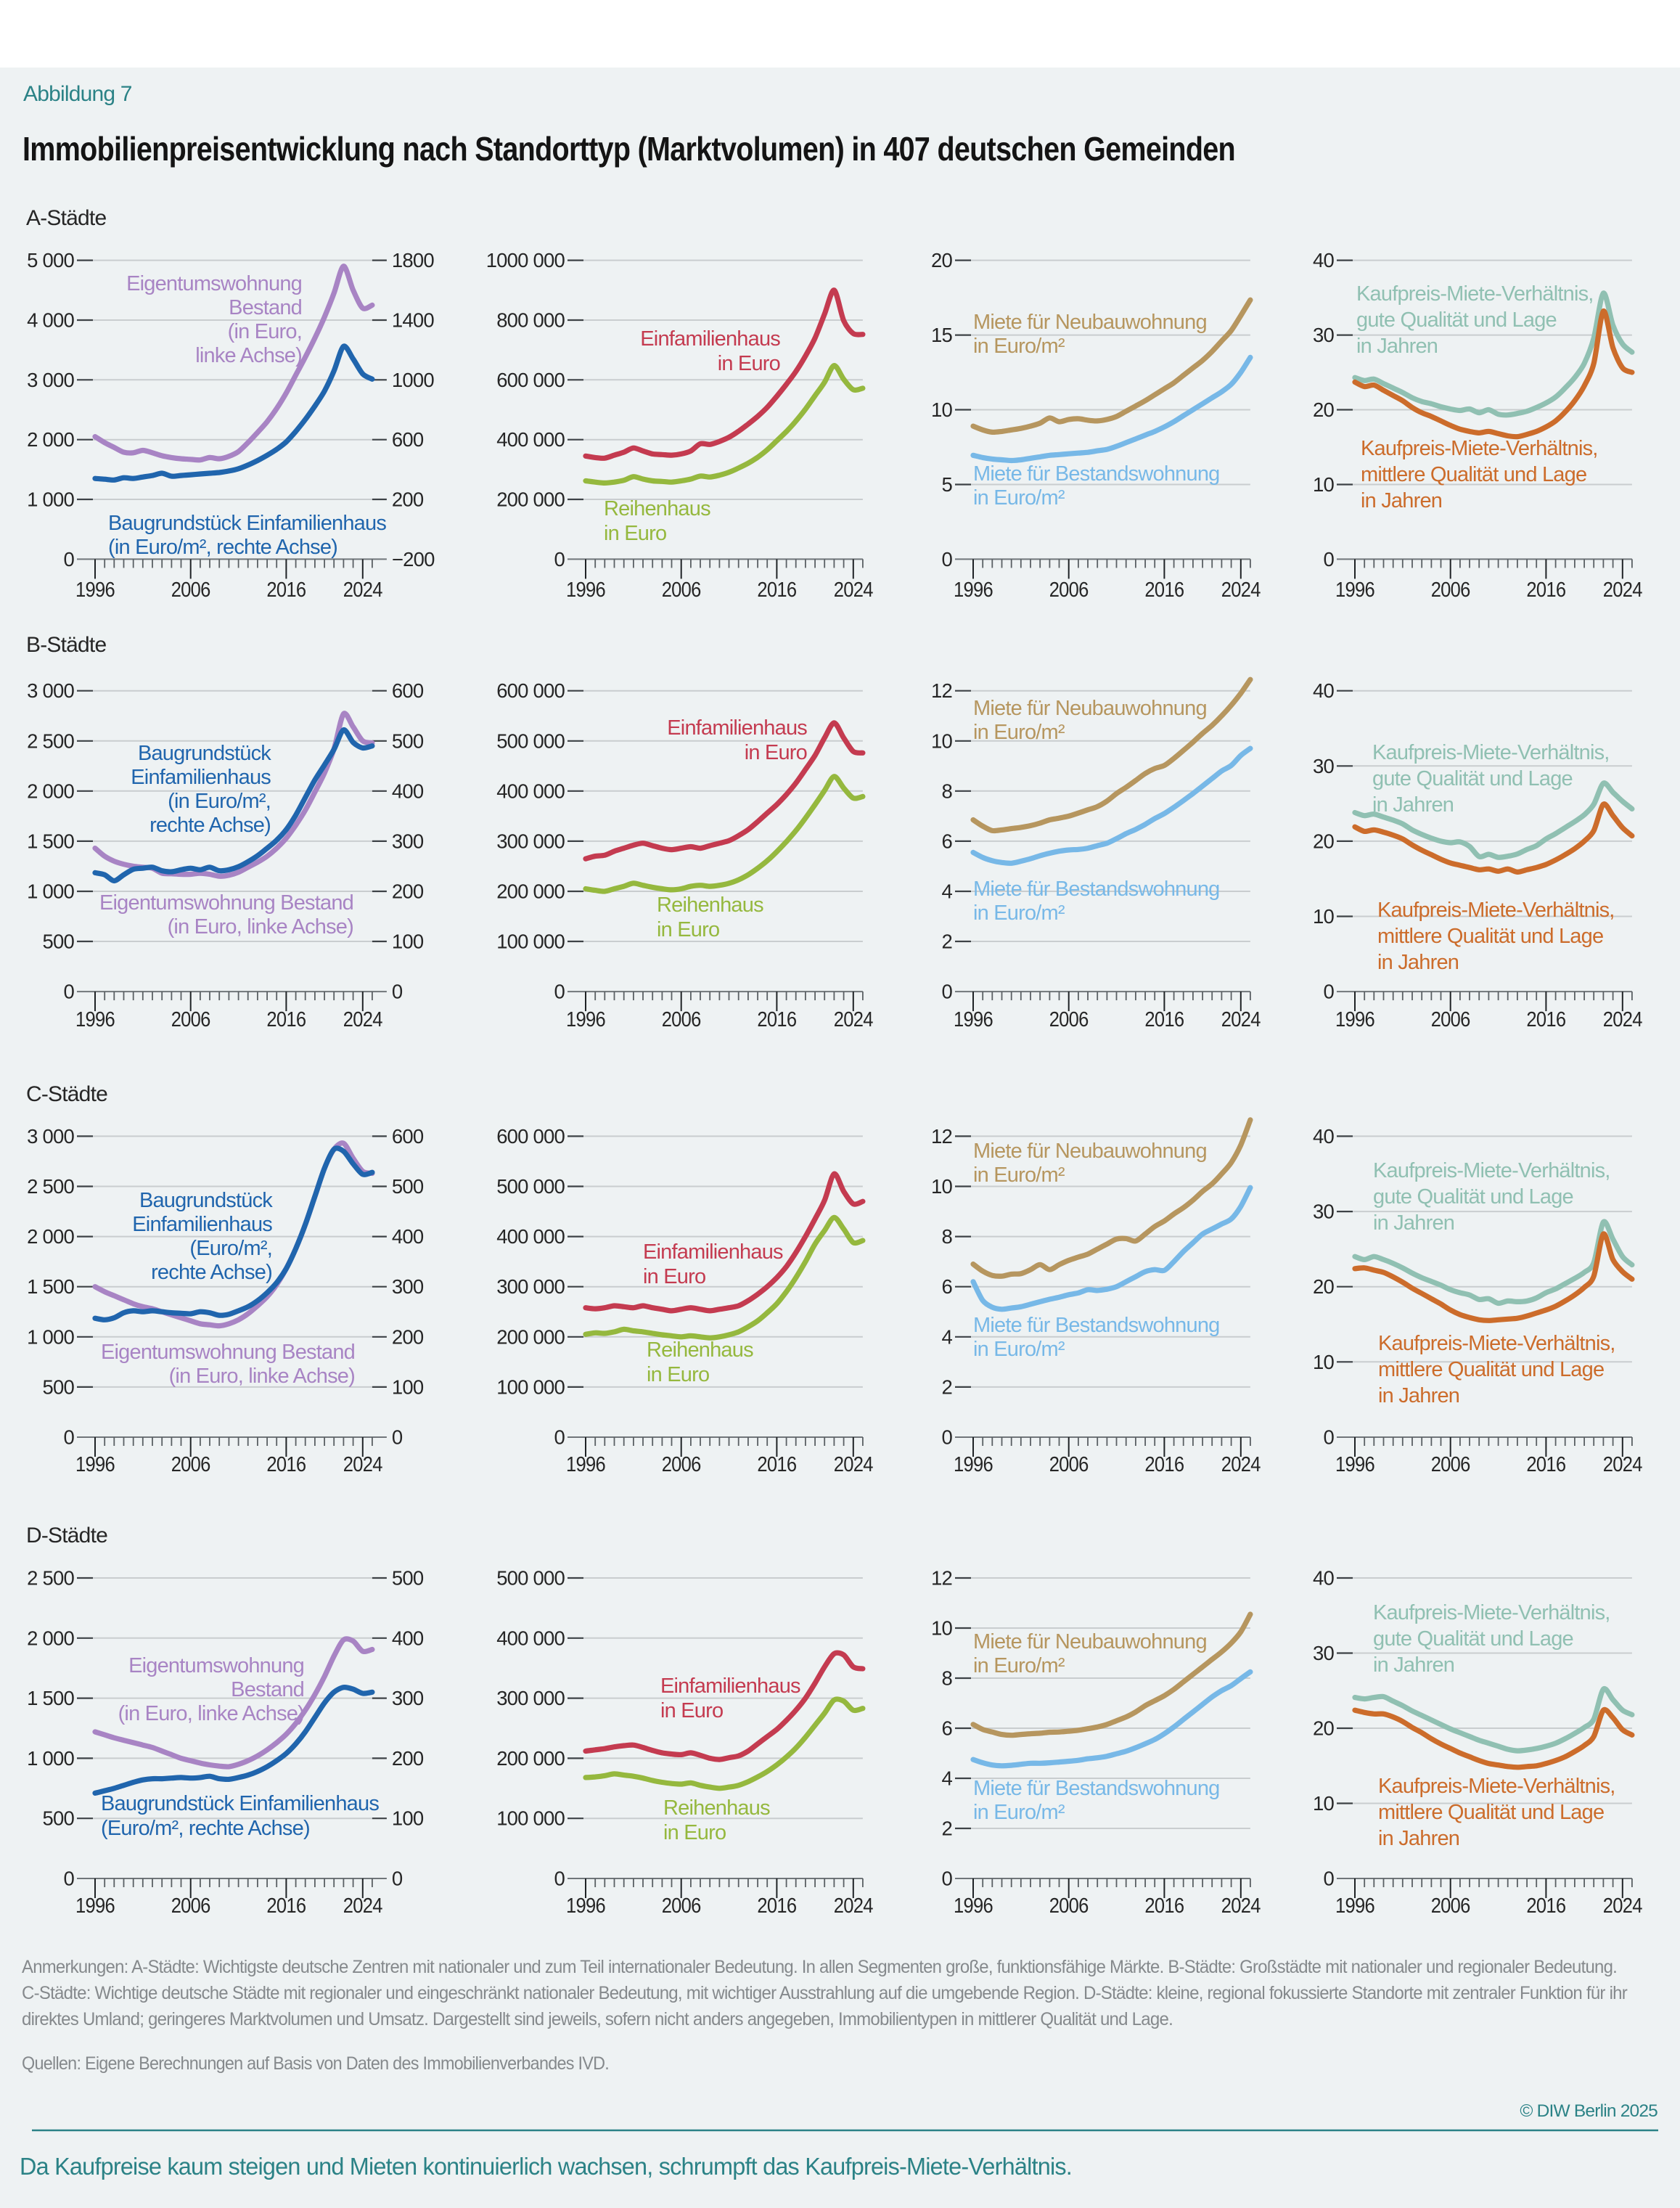  Describe the element at coordinates (219, 801) in the screenshot. I see `svg-text: (in Euro/m²,` at that location.